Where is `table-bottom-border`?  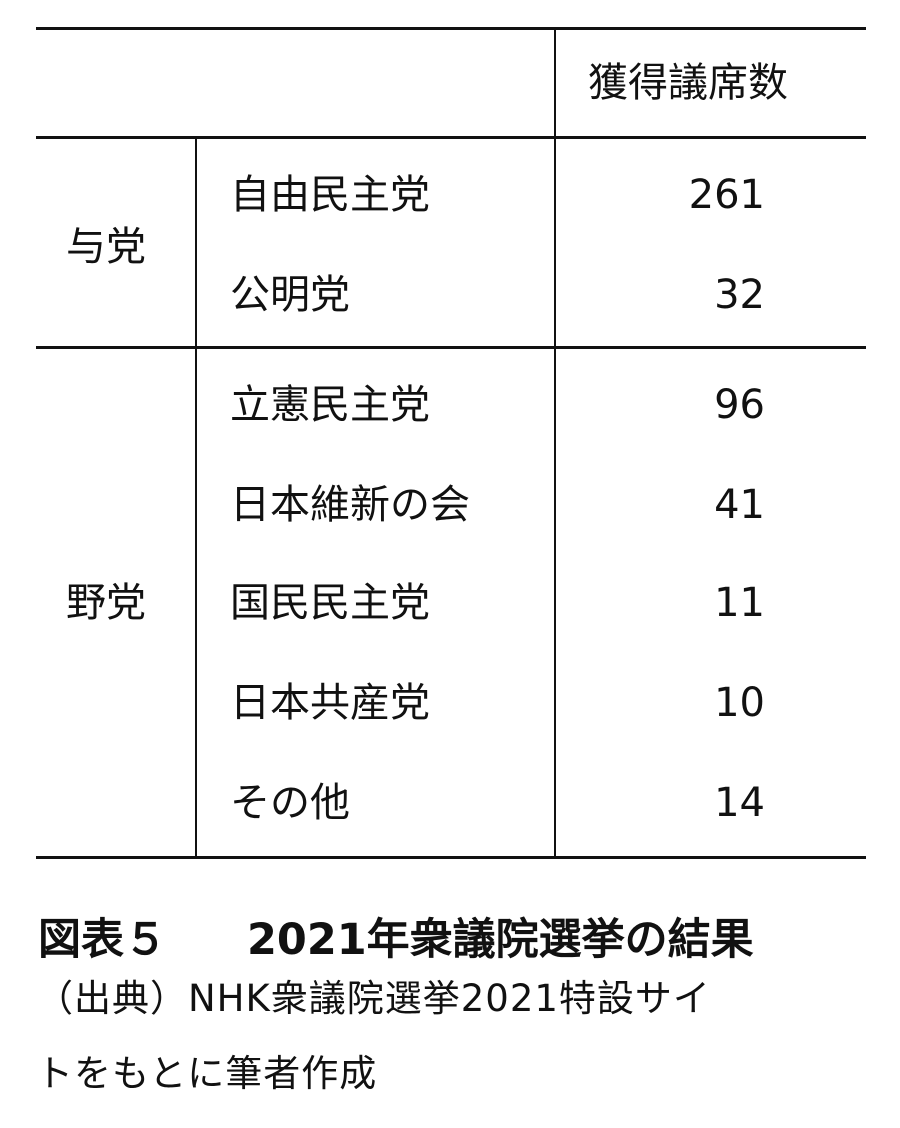
table-bottom-border is located at coordinates (451, 857).